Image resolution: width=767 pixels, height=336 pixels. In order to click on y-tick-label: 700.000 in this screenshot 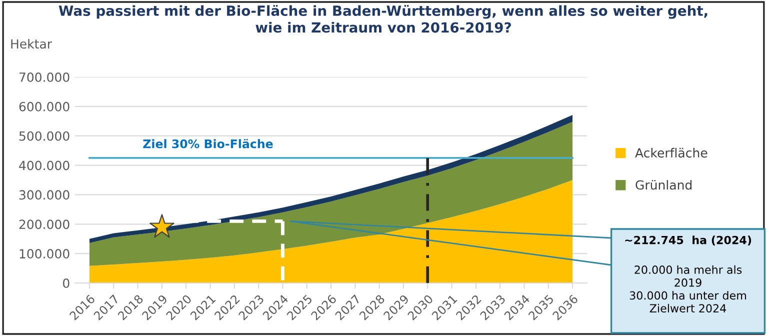, I will do `click(44, 77)`.